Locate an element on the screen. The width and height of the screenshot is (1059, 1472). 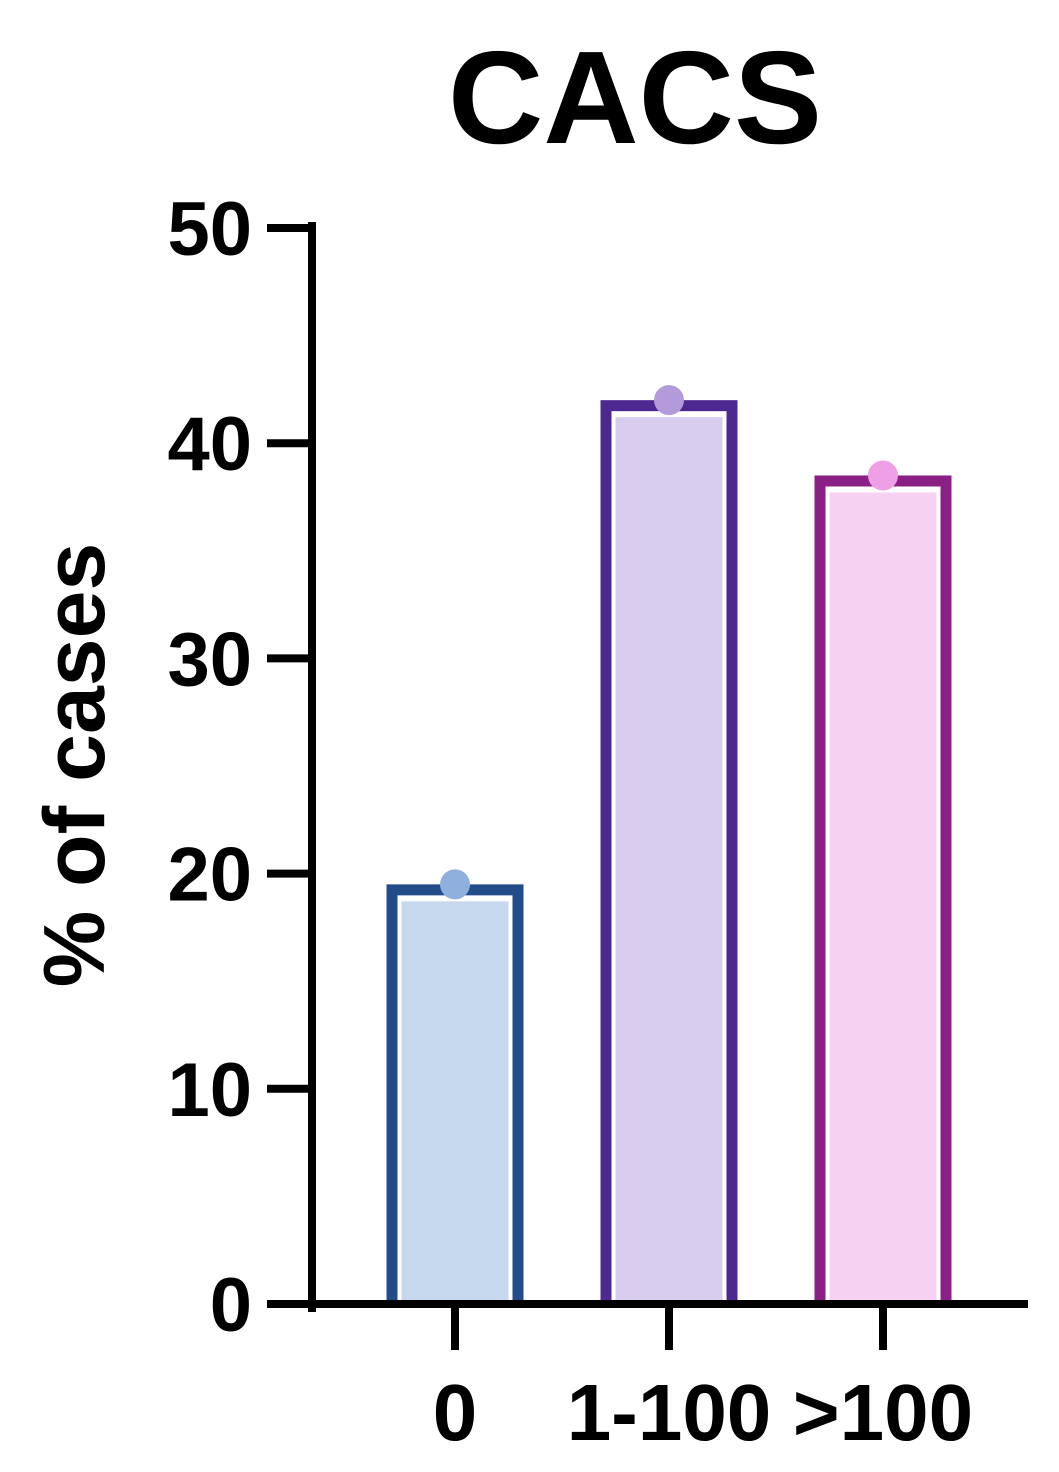
x-tick-label-3: >100 is located at coordinates (883, 1412).